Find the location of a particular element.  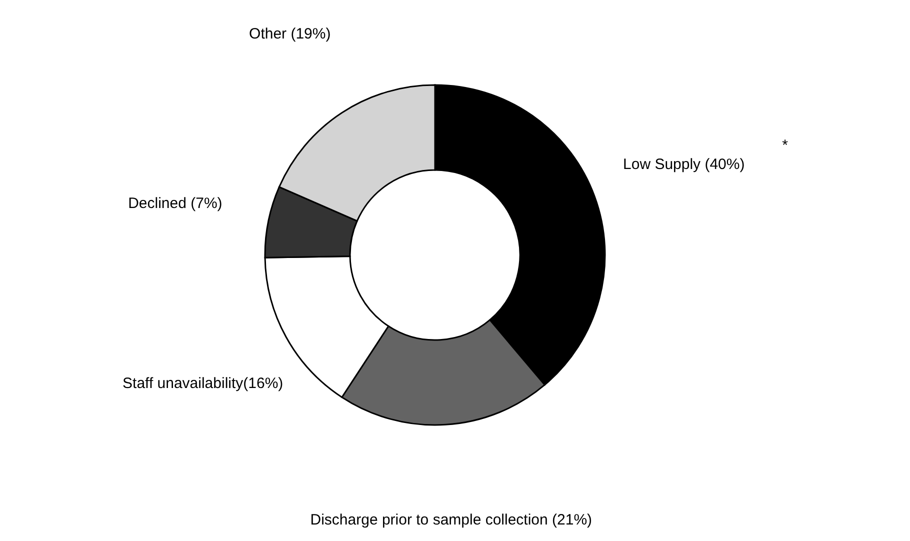

slice-label: Low Supply (40%) is located at coordinates (683, 164).